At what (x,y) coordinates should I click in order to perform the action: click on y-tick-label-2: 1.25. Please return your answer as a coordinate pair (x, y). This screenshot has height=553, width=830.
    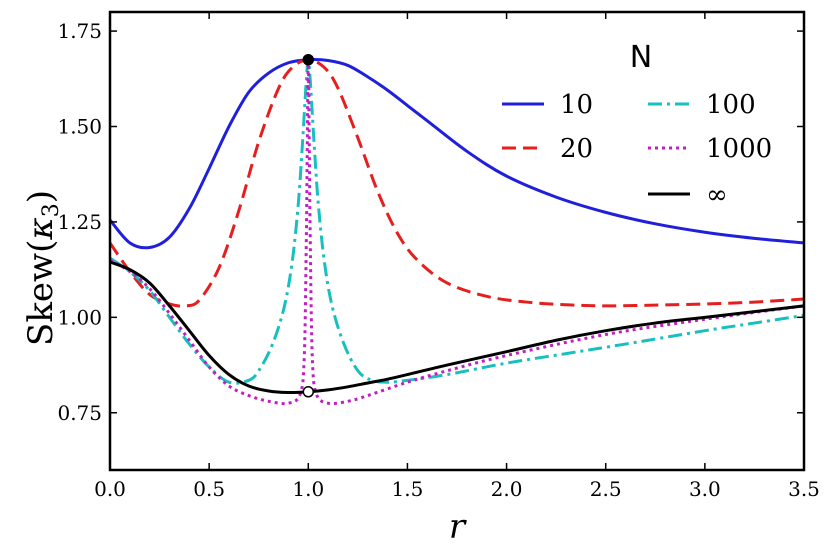
    Looking at the image, I should click on (79, 222).